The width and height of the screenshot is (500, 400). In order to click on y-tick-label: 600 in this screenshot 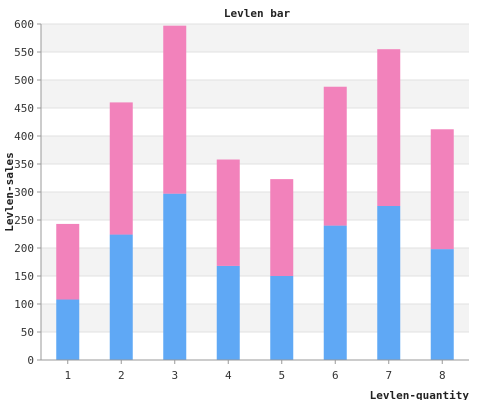, I will do `click(24, 24)`.